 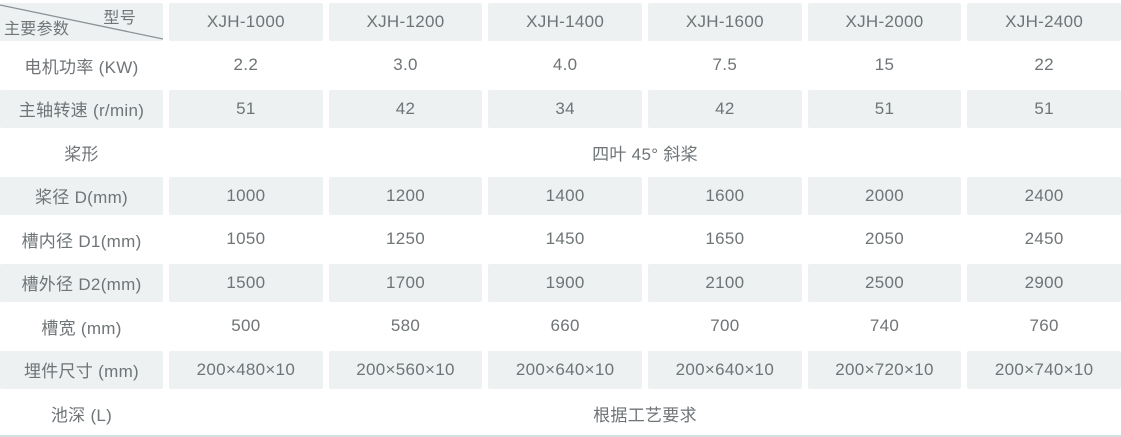 What do you see at coordinates (565, 109) in the screenshot?
I see `value-cell: 34` at bounding box center [565, 109].